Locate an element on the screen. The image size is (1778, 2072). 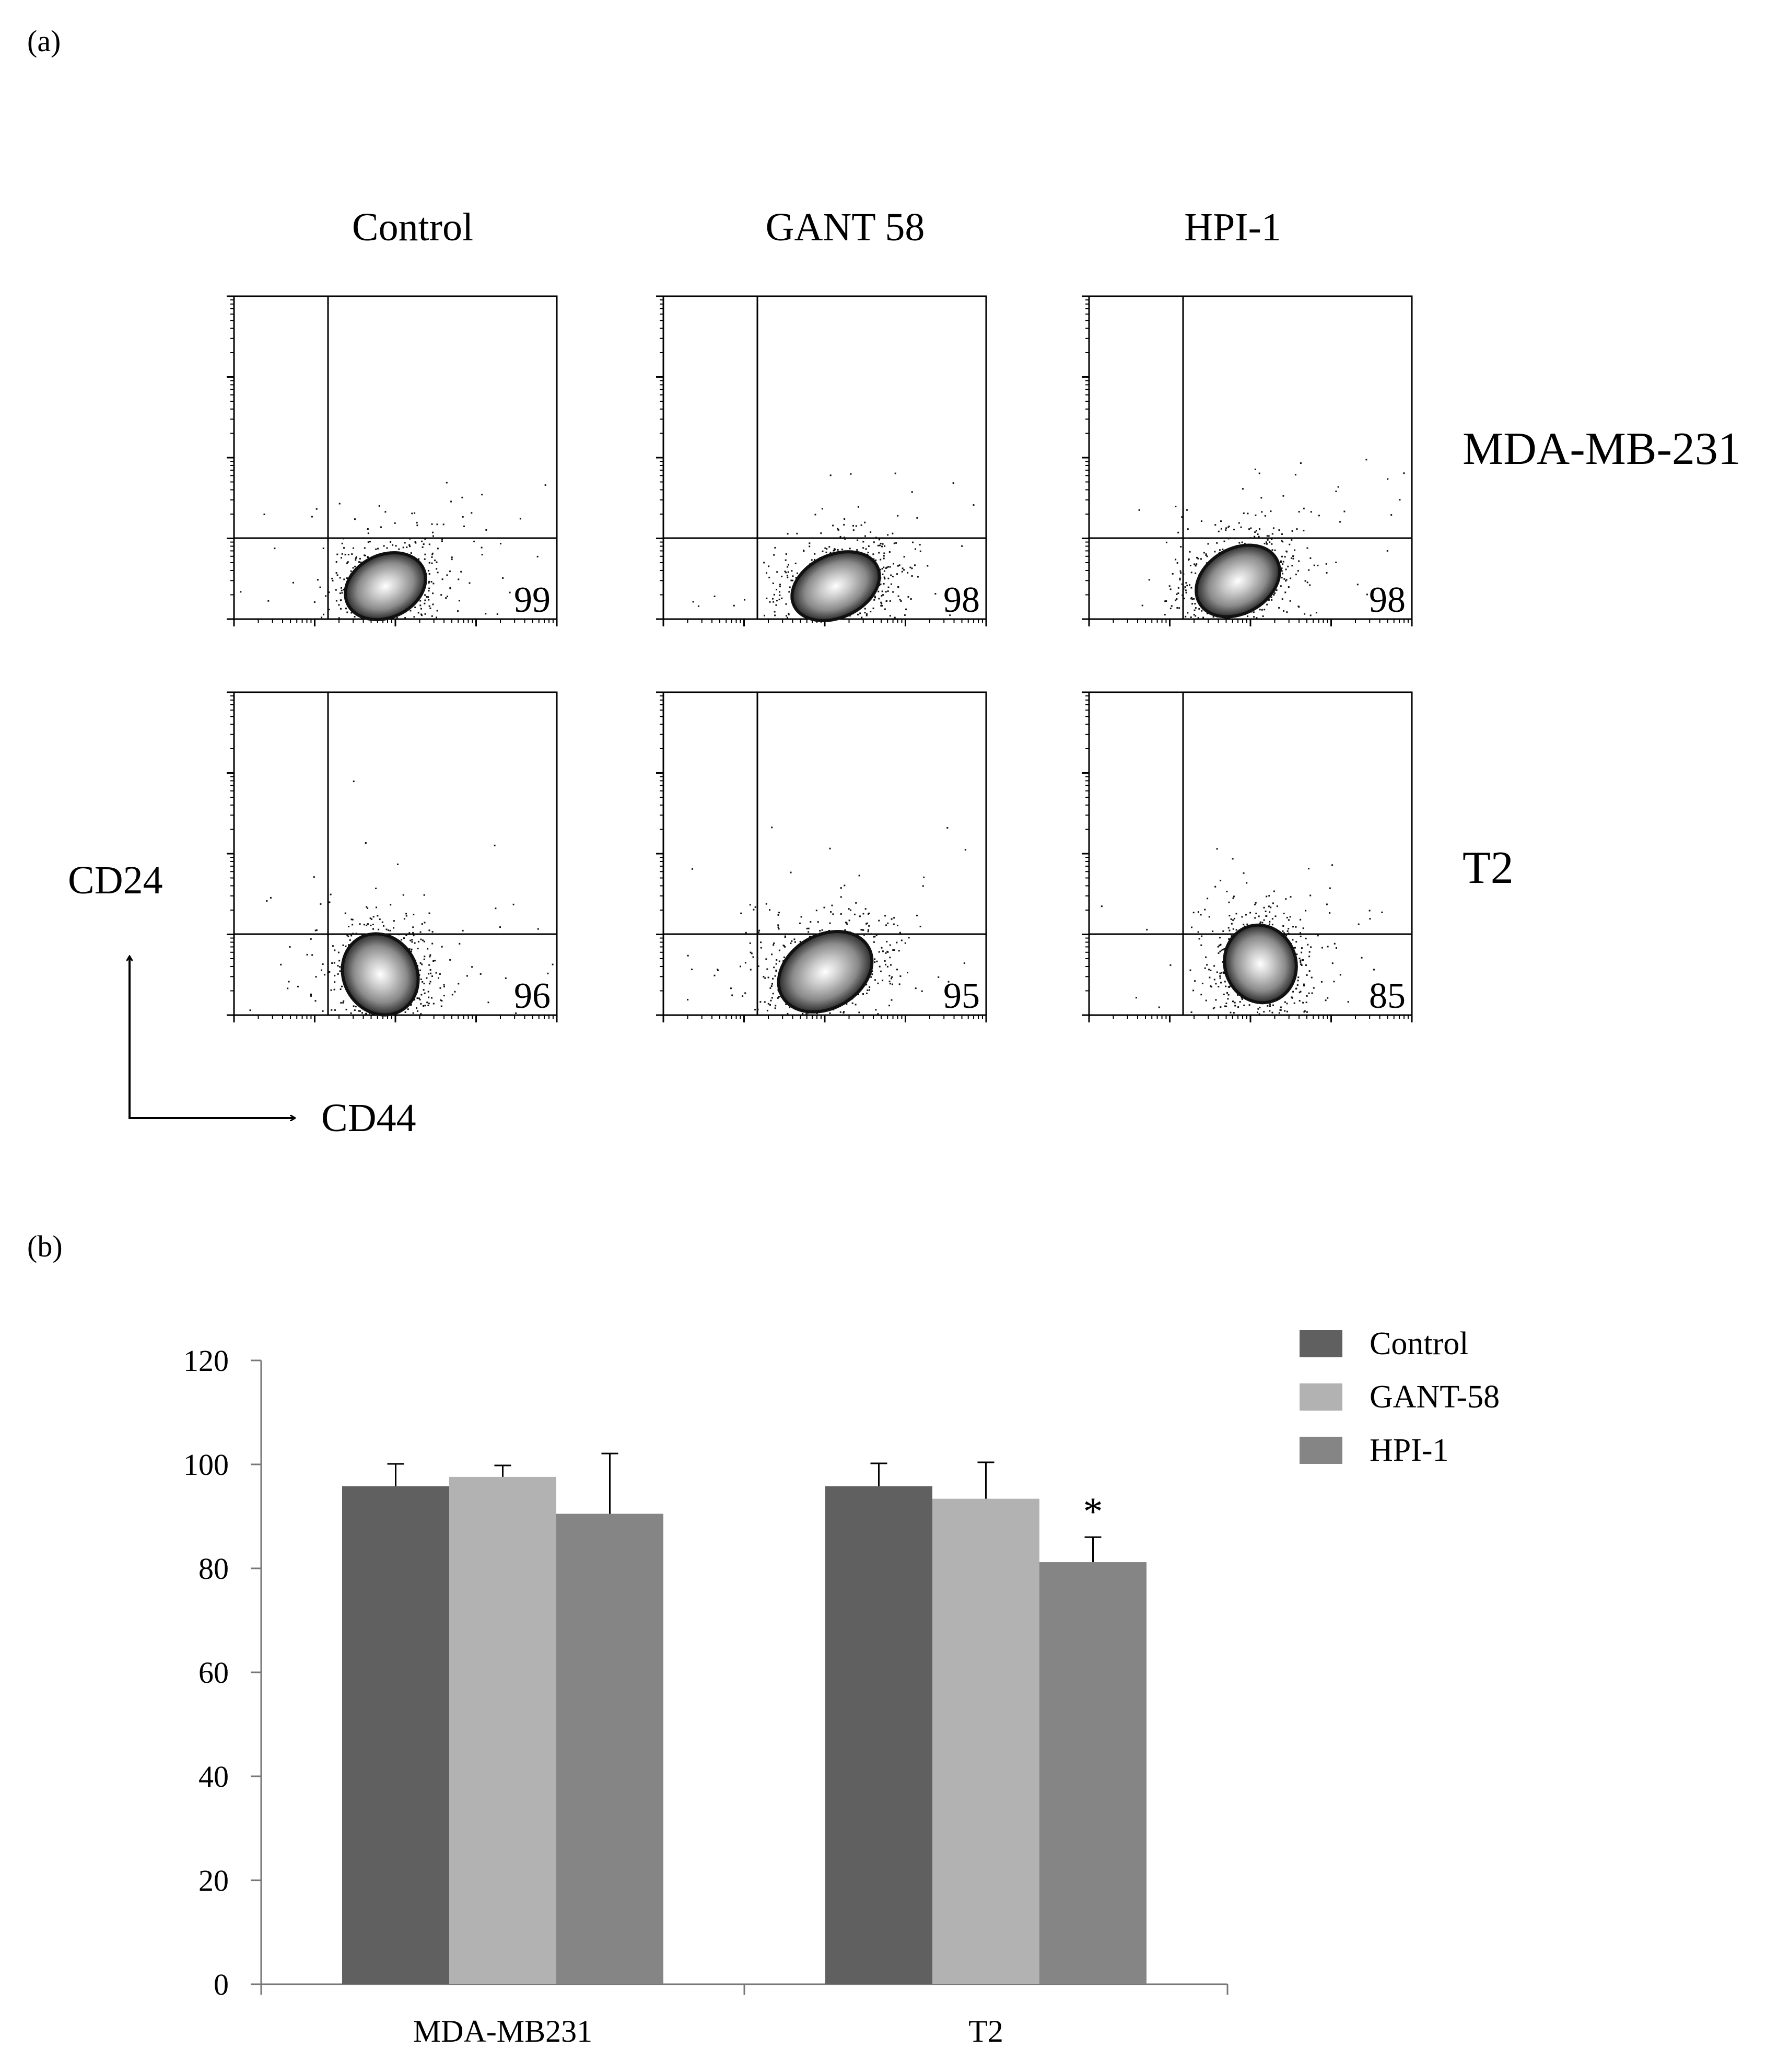
x-category-label: MDA-MB231 is located at coordinates (502, 2031).